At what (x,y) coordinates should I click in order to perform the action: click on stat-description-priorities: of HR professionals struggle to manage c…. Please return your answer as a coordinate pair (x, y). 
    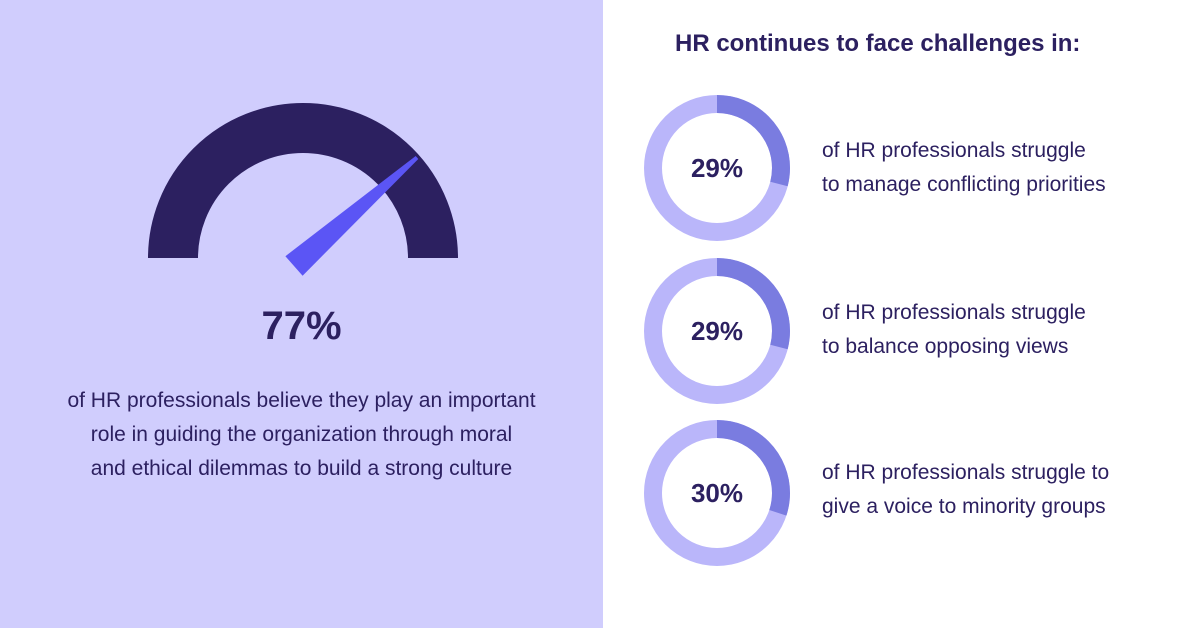
    Looking at the image, I should click on (1002, 168).